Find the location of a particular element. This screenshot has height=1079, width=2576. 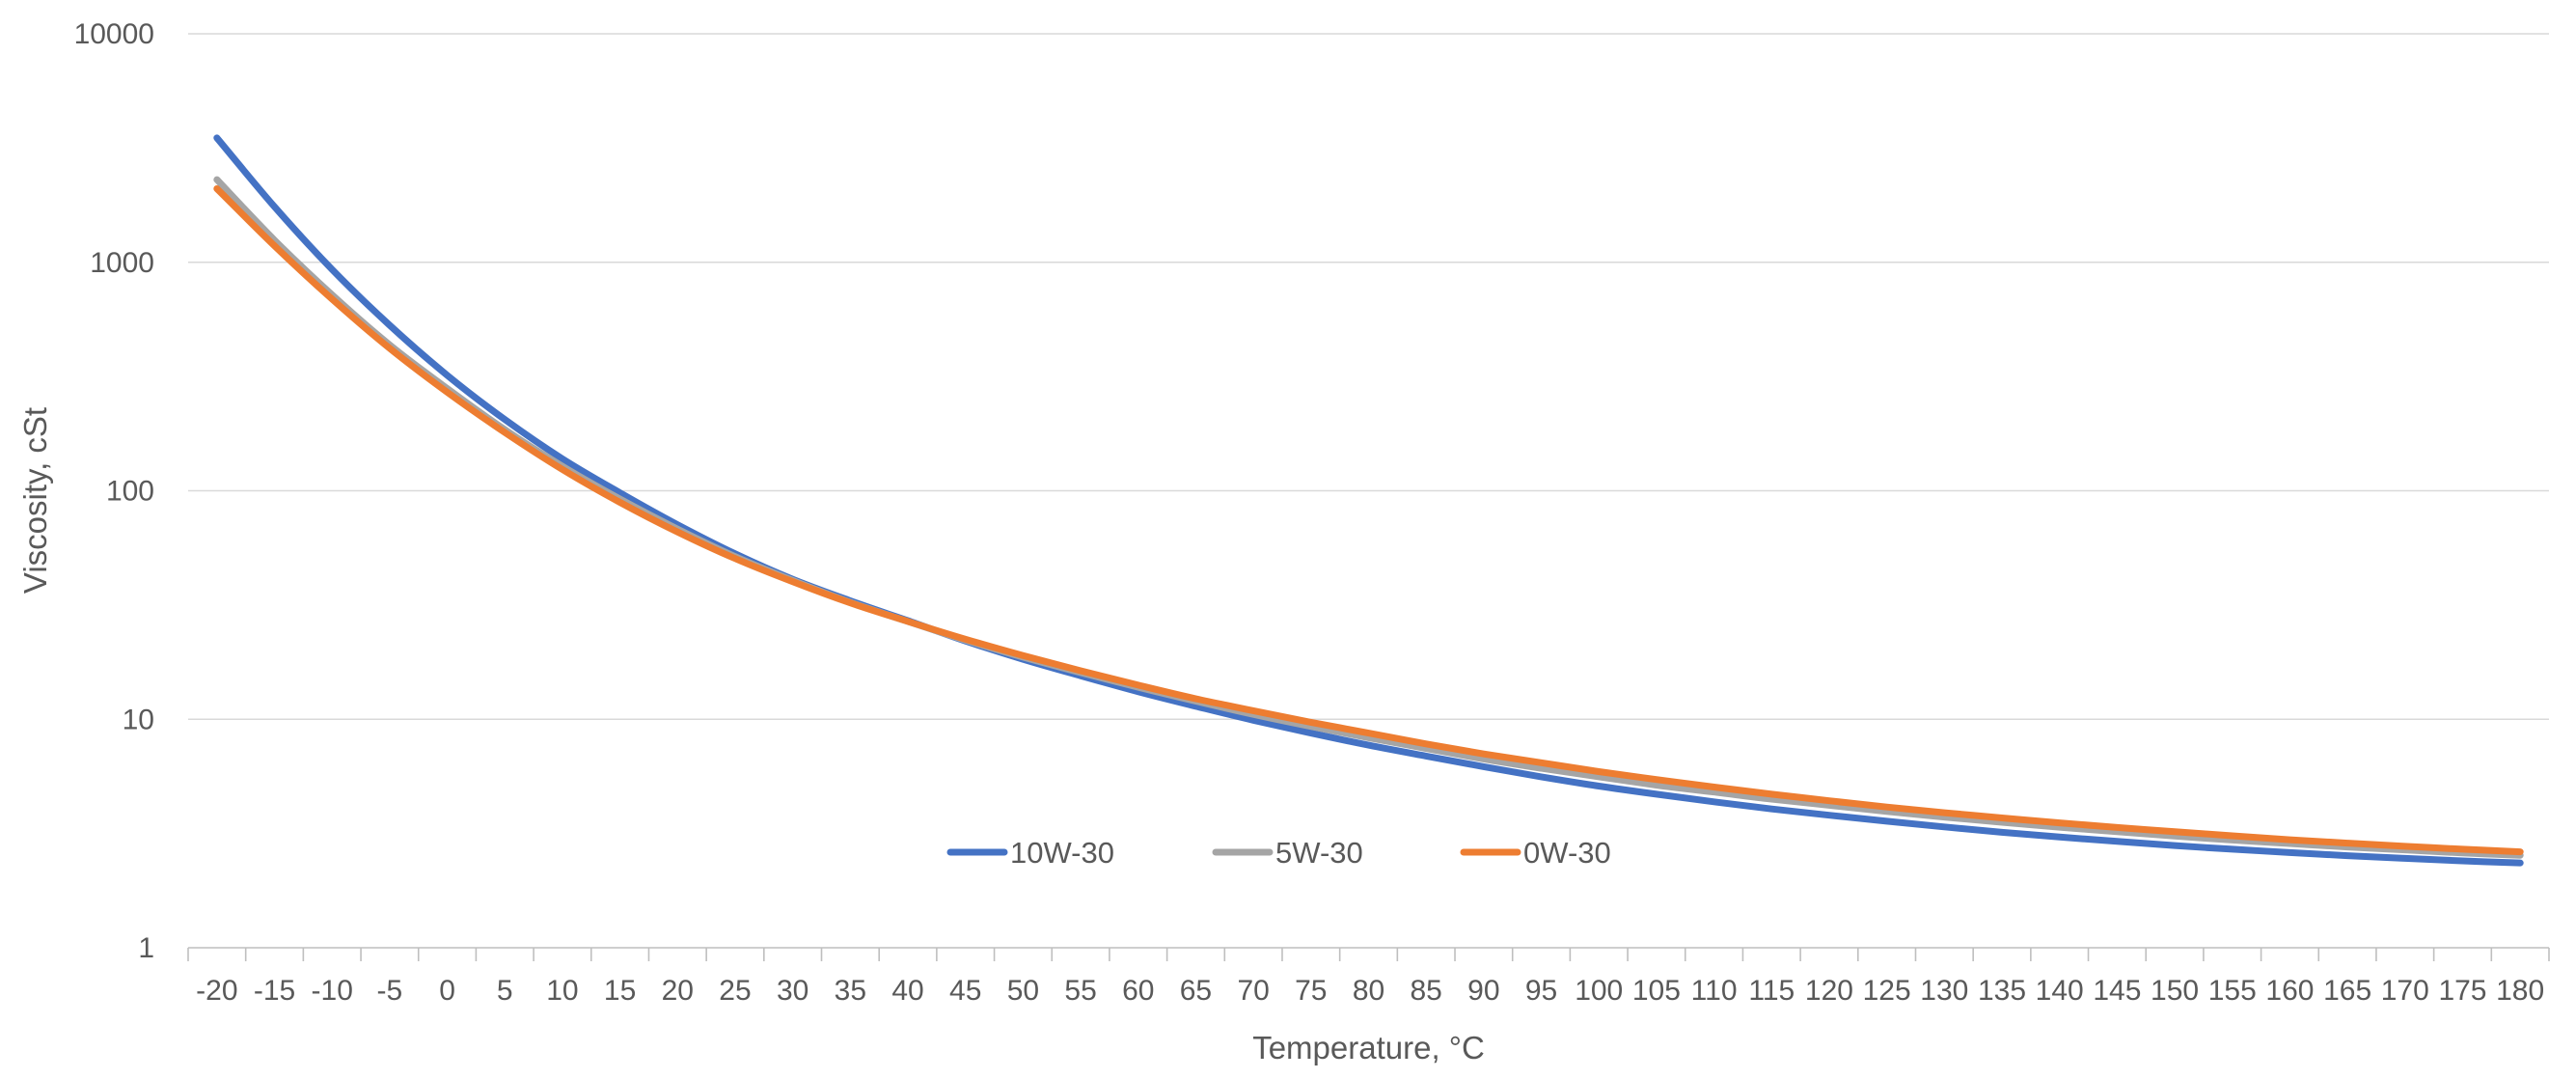

x-tick-label: 125 is located at coordinates (1887, 991).